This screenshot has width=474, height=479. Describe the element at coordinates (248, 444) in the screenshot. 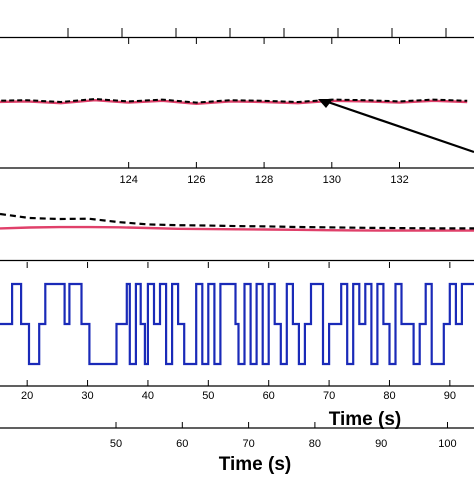

I see `bottom-tick-label-70: 70` at that location.